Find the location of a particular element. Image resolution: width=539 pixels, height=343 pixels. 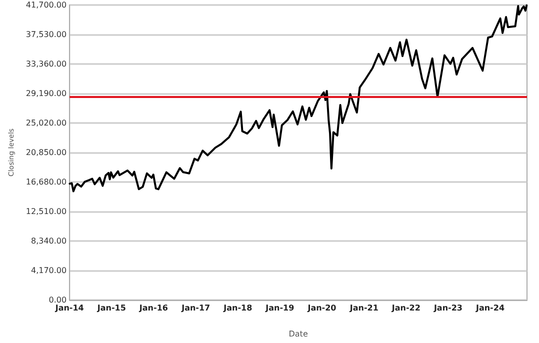

x-tick-label: Jan-20 is located at coordinates (321, 308).